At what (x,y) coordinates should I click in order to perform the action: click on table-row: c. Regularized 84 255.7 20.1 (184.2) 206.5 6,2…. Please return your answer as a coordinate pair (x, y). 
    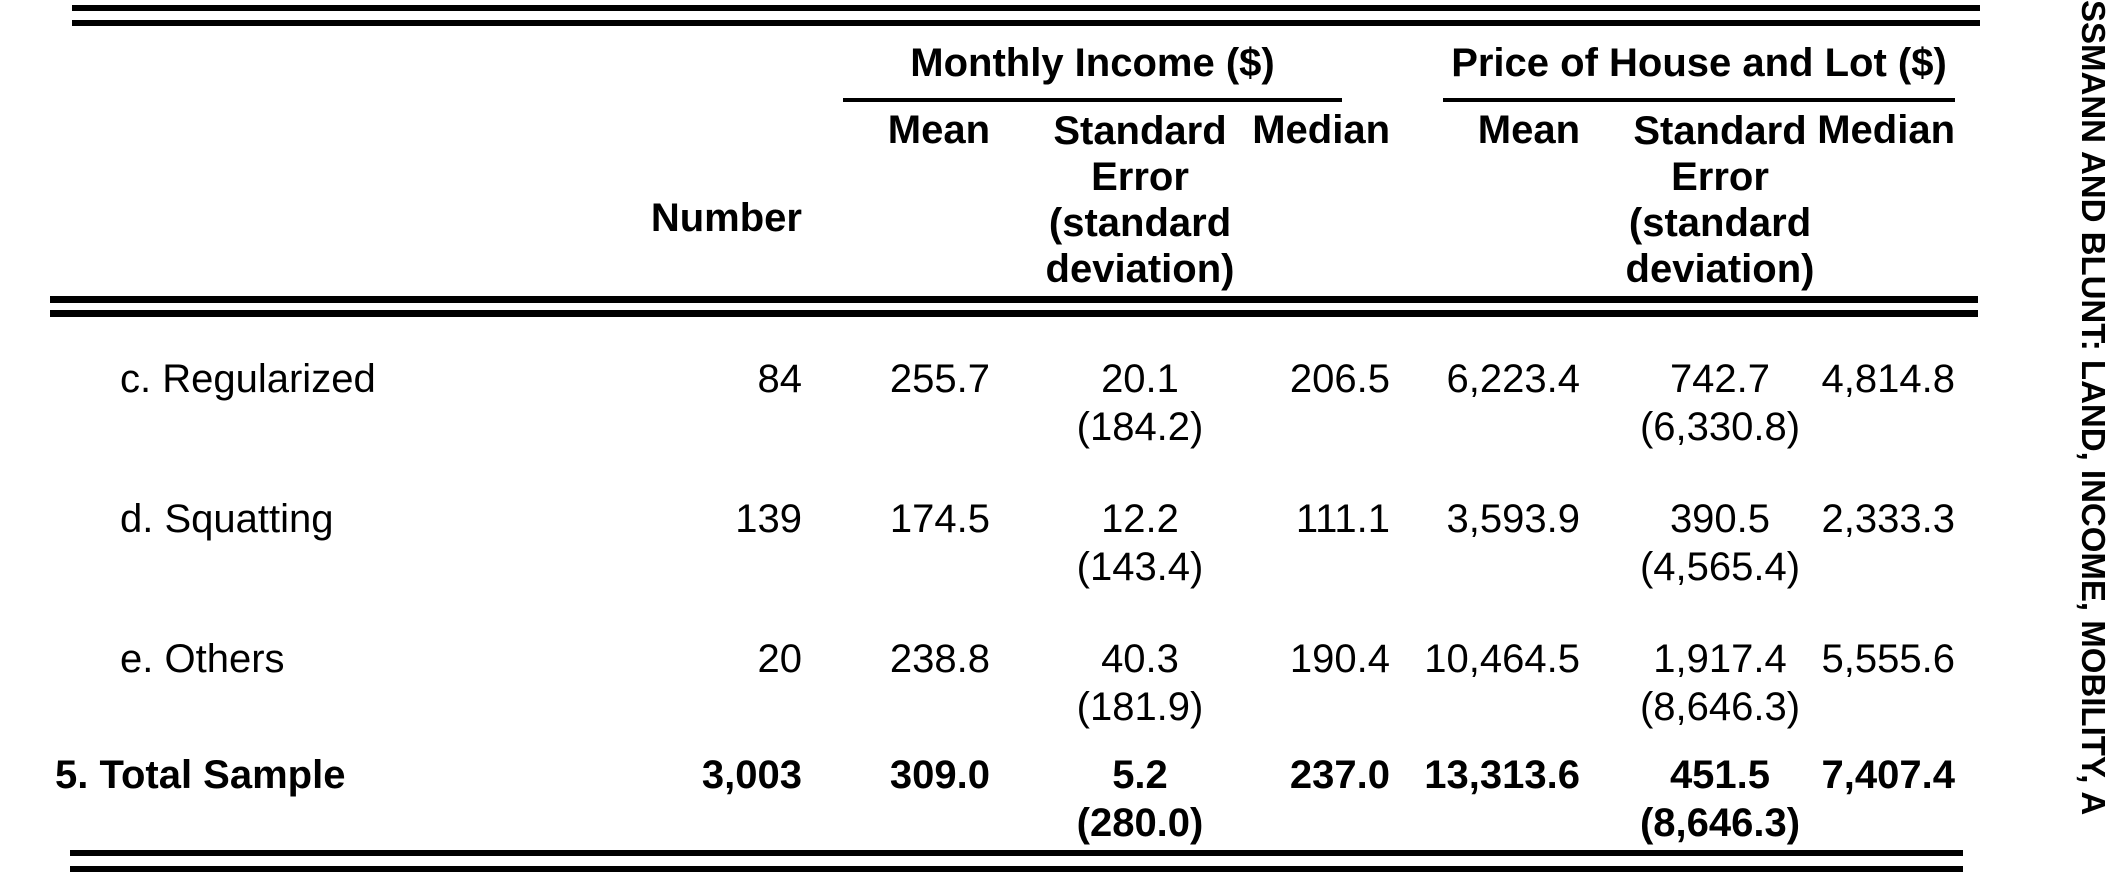
    Looking at the image, I should click on (1017, 403).